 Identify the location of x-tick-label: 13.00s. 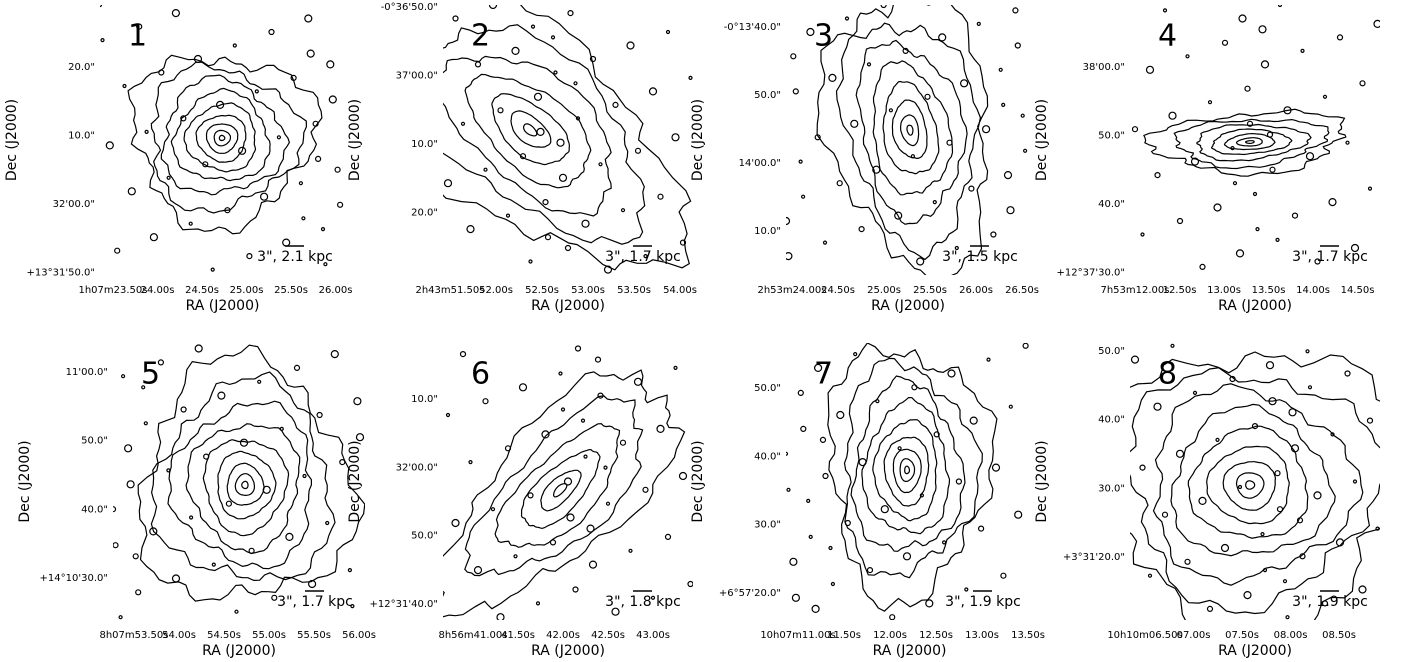
(1224, 290).